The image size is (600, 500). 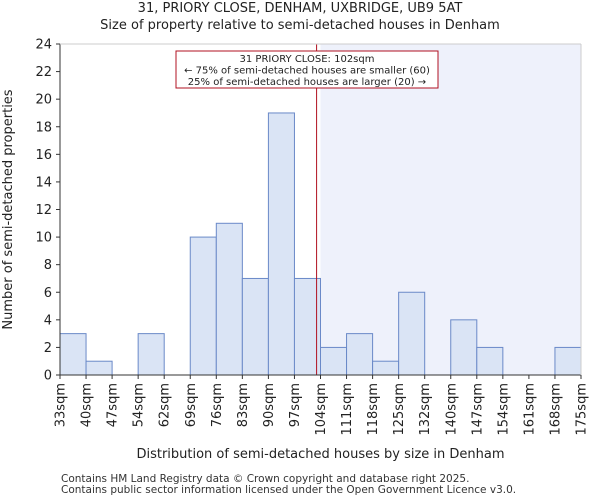 What do you see at coordinates (555, 409) in the screenshot?
I see `x-tick-label: 168sqm` at bounding box center [555, 409].